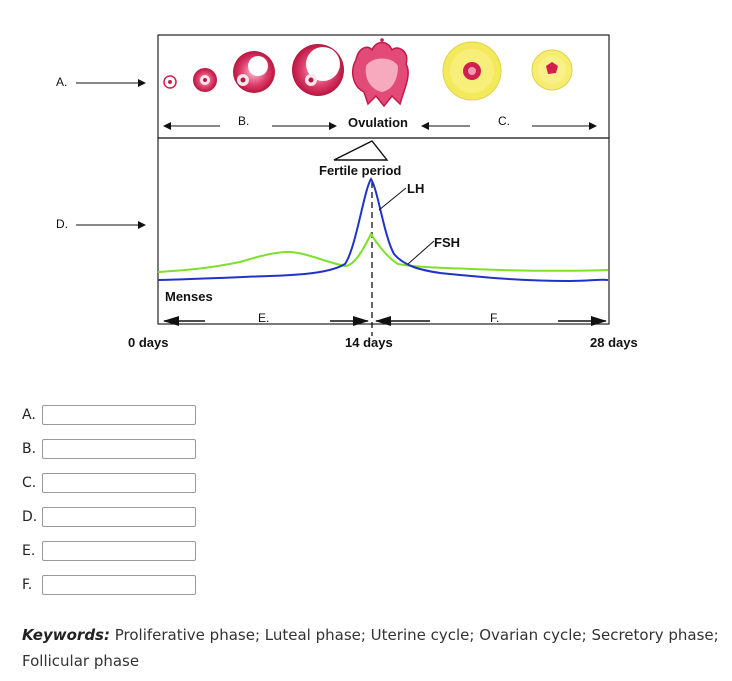 The width and height of the screenshot is (732, 681). I want to click on day-label-end: 28 days, so click(614, 342).